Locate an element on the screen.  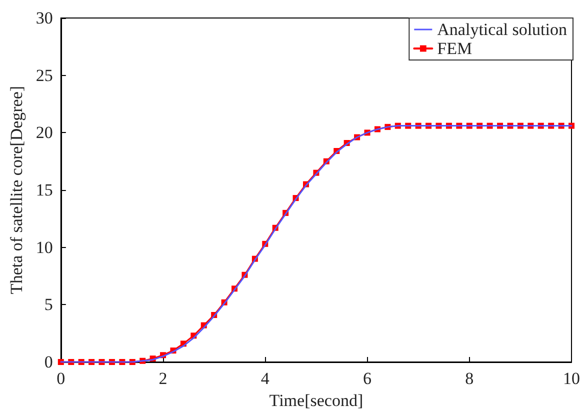
x-tick-label: 8 is located at coordinates (469, 378).